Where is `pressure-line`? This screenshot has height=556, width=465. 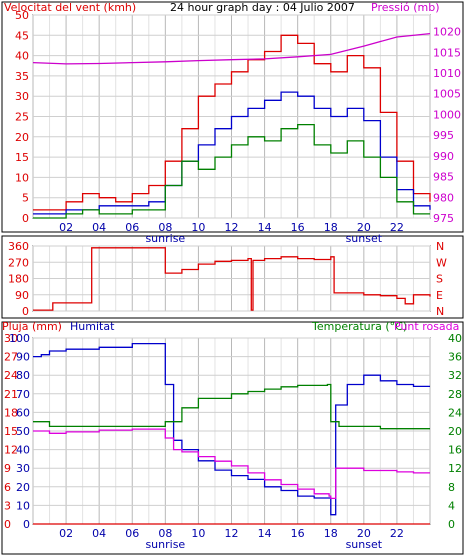 pressure-line is located at coordinates (231, 48).